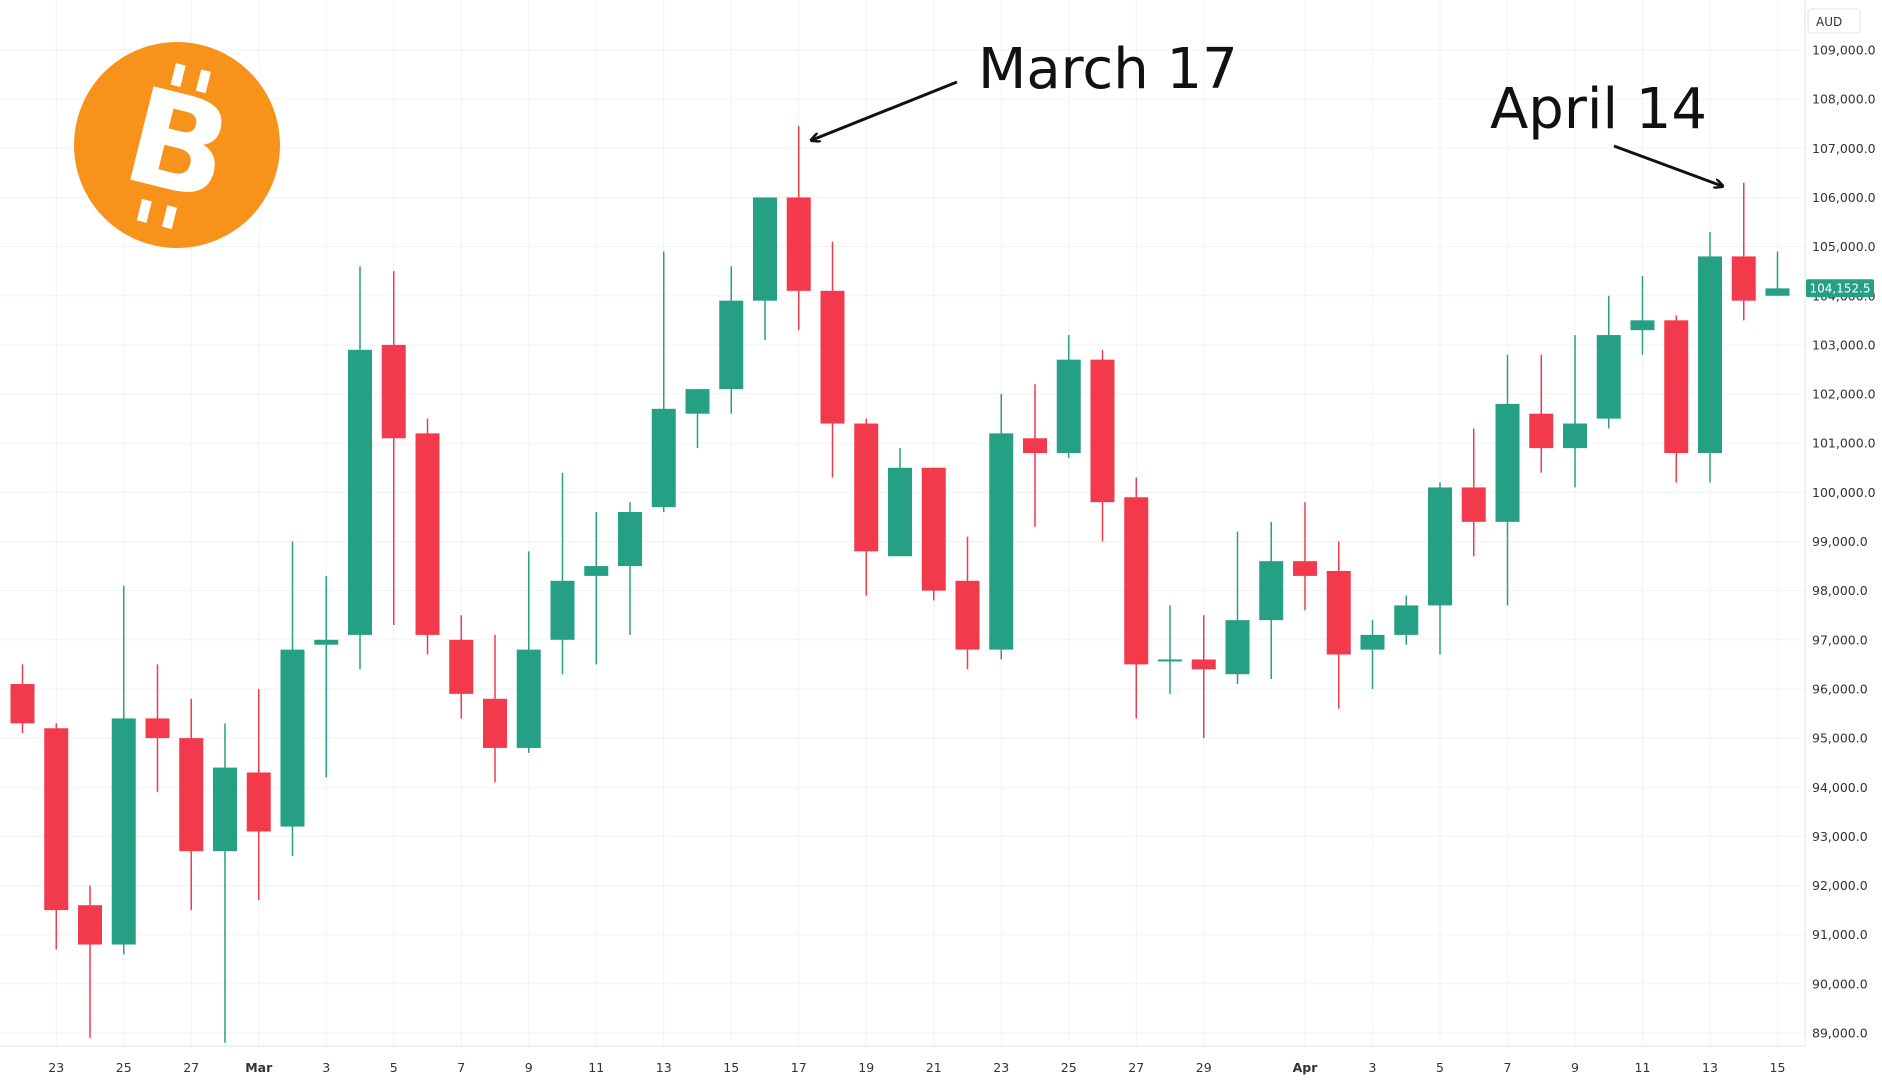 Image resolution: width=1882 pixels, height=1081 pixels. I want to click on y-tick-label: 94,000.0, so click(1840, 787).